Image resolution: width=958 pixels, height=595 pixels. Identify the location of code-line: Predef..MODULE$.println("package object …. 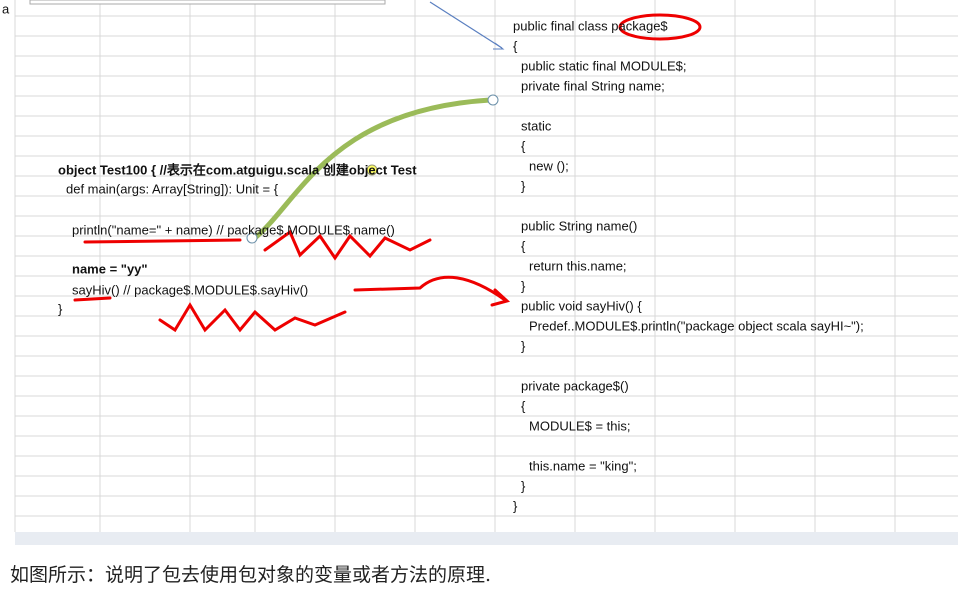
(696, 325).